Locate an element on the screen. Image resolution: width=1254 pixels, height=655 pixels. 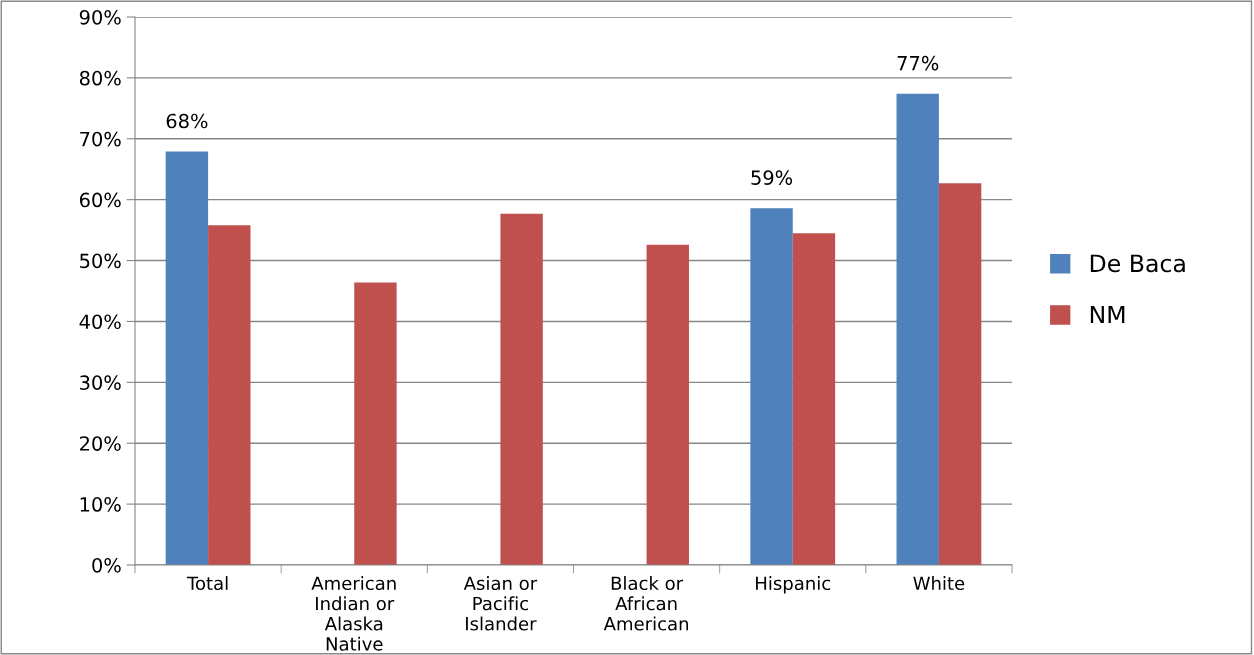
y-tick-label: 70% is located at coordinates (100, 139).